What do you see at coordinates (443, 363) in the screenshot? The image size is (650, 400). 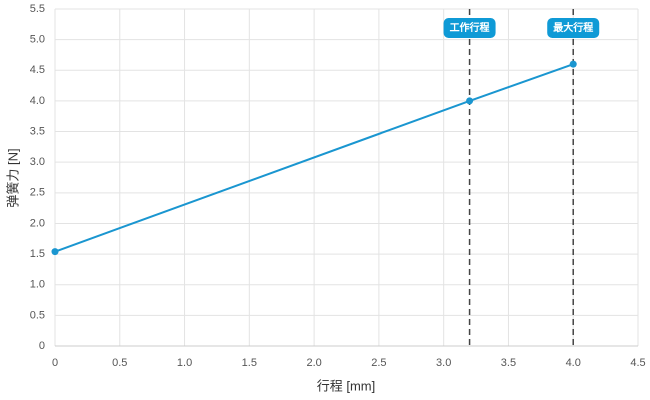 I see `x-tick-label: 3.0` at bounding box center [443, 363].